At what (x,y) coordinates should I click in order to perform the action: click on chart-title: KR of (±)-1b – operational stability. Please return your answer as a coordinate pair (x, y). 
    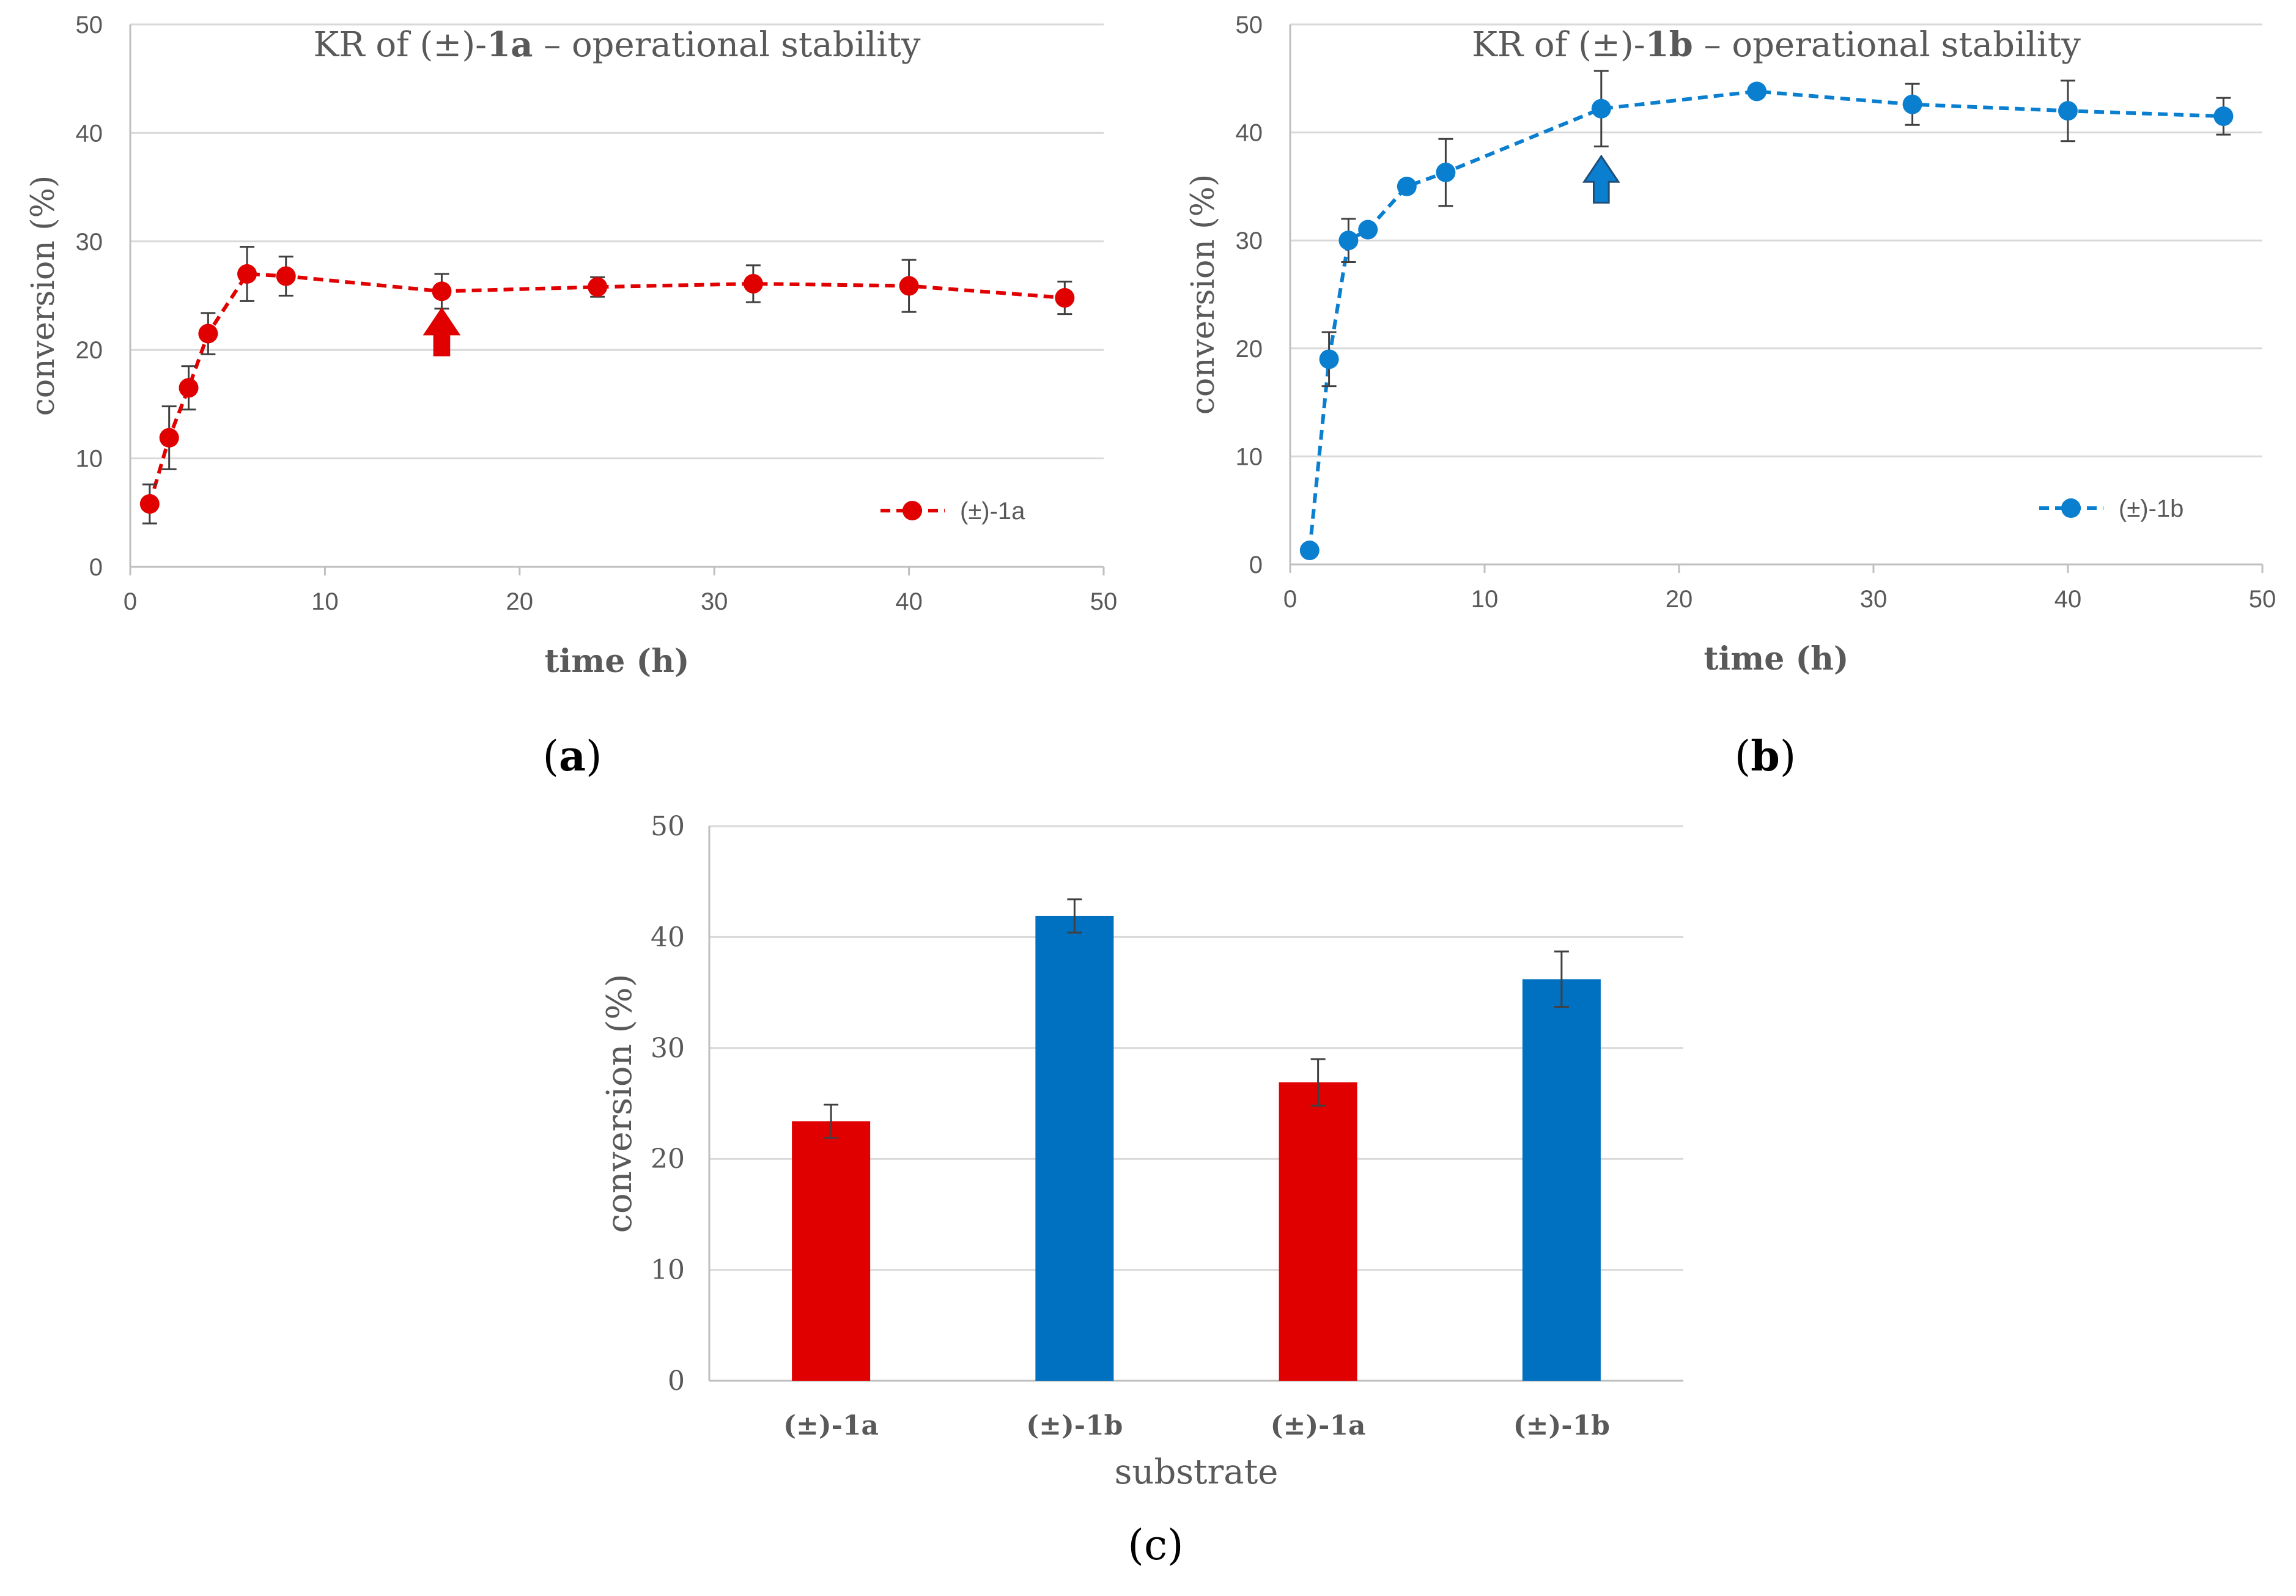
    Looking at the image, I should click on (1776, 44).